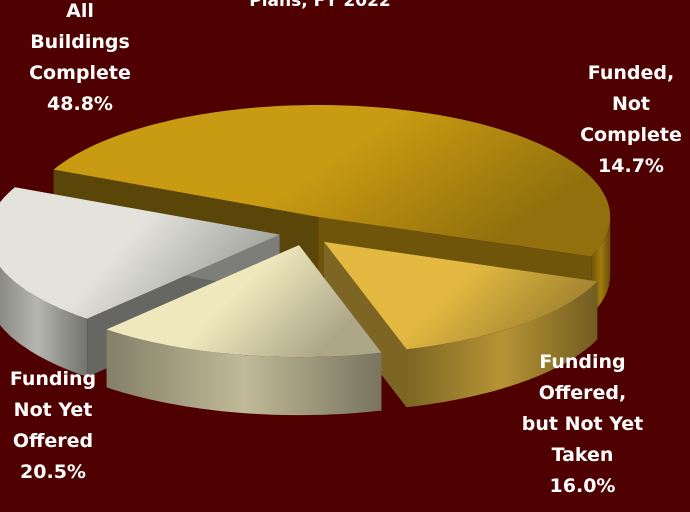 The image size is (690, 512). What do you see at coordinates (582, 424) in the screenshot?
I see `label-funding-offered-not-taken: Funding Offered, but Not Yet Taken 16.0%` at bounding box center [582, 424].